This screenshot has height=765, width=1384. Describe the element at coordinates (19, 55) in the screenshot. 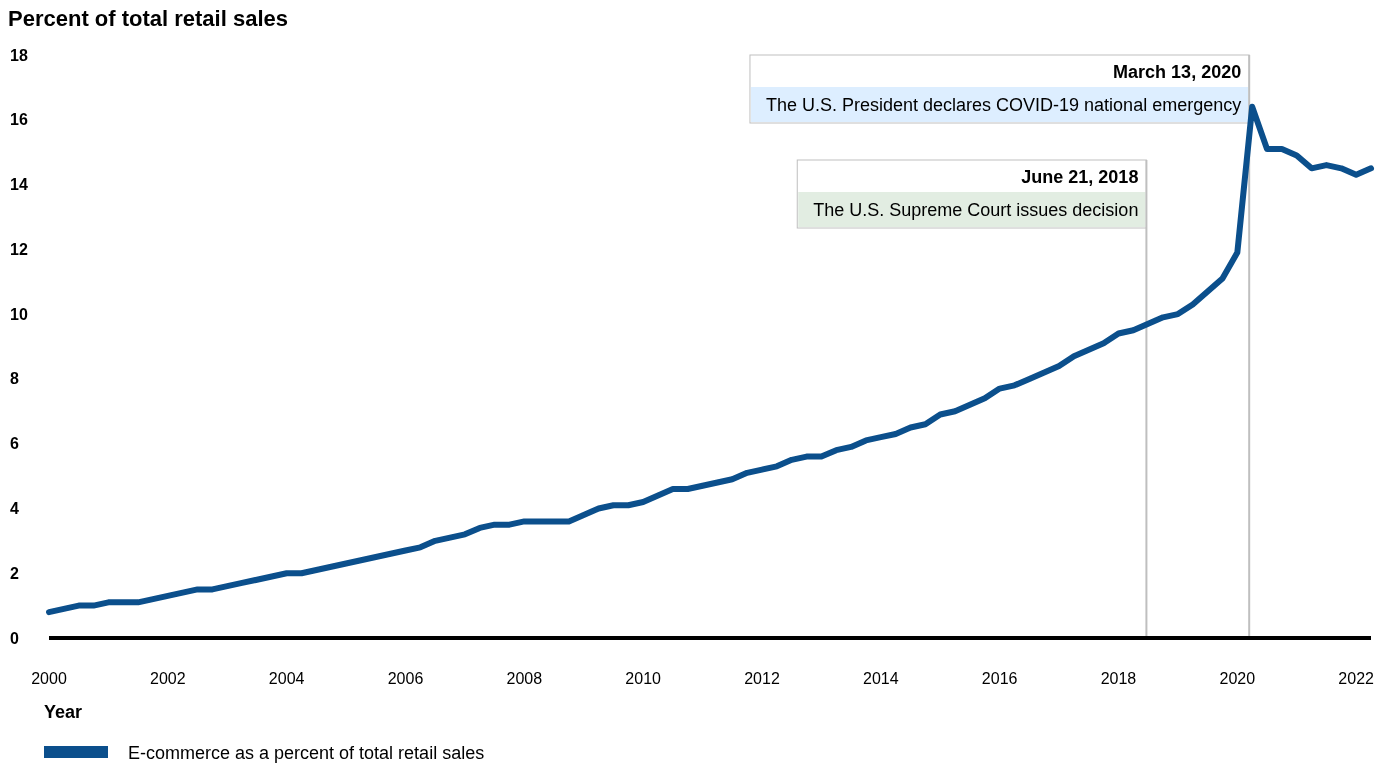

I see `y-tick-label: 18` at that location.